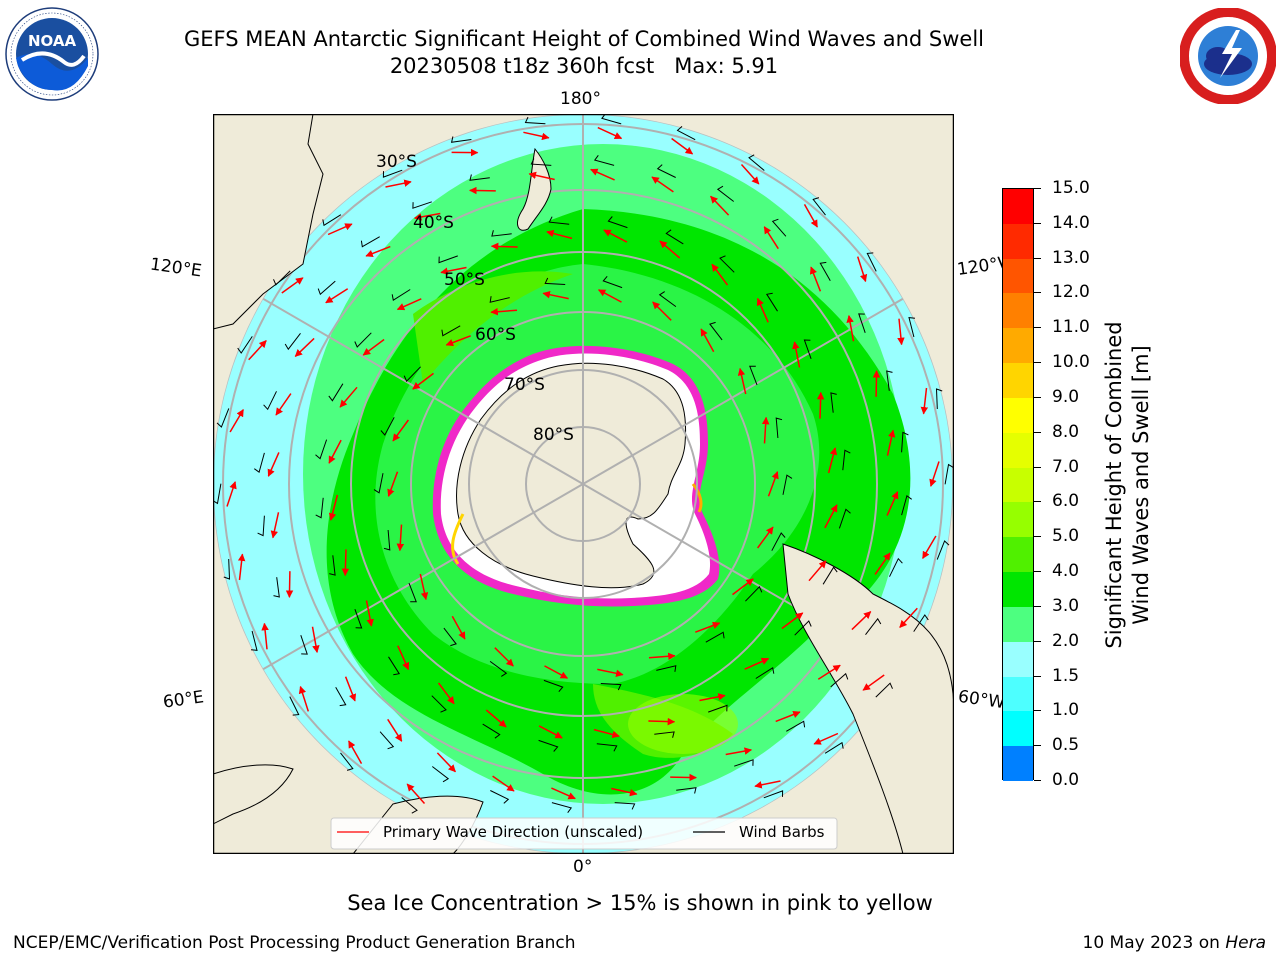  Describe the element at coordinates (1071, 188) in the screenshot. I see `colorbar-tick-label: 15.0` at that location.